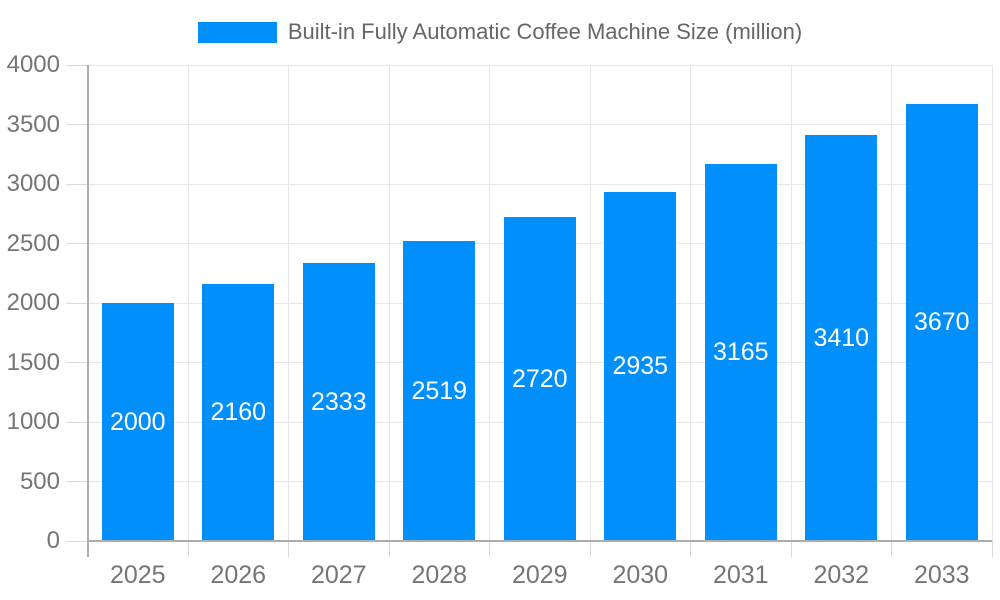 The height and width of the screenshot is (600, 1000). Describe the element at coordinates (33, 124) in the screenshot. I see `y-axis-label: 3500` at that location.